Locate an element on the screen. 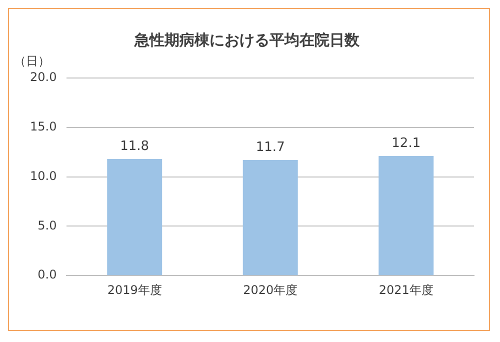 The image size is (500, 342). y-tick-label: 0.0 is located at coordinates (47, 275).